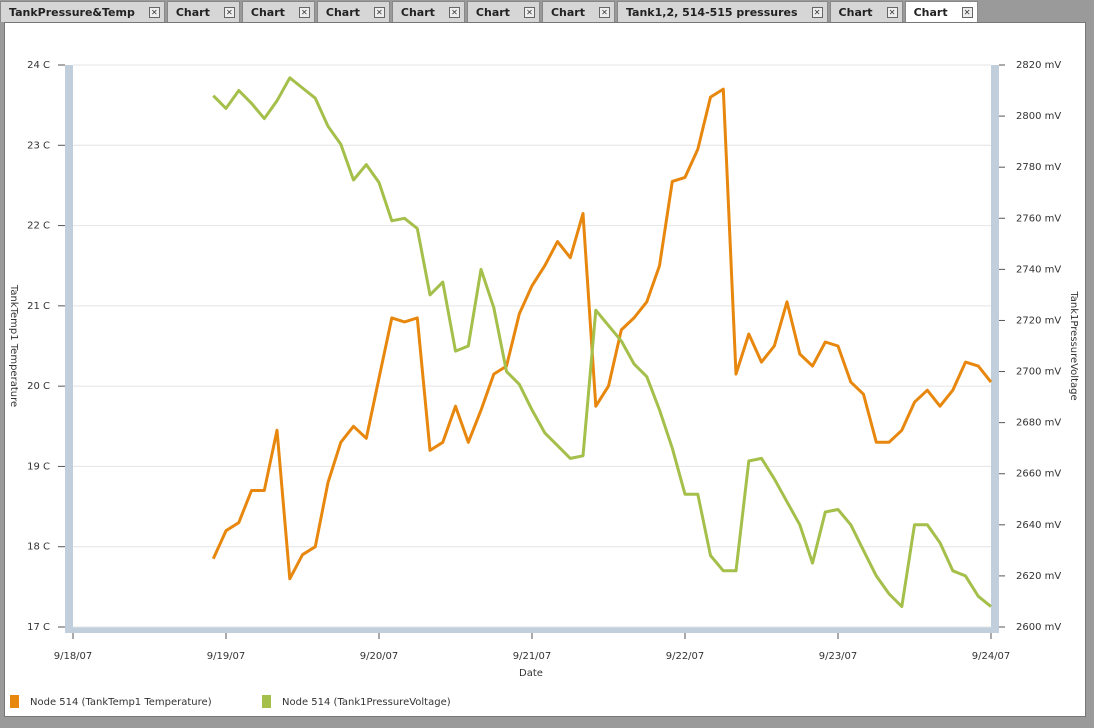  Describe the element at coordinates (38, 547) in the screenshot. I see `y-tick-label: 18 C` at that location.